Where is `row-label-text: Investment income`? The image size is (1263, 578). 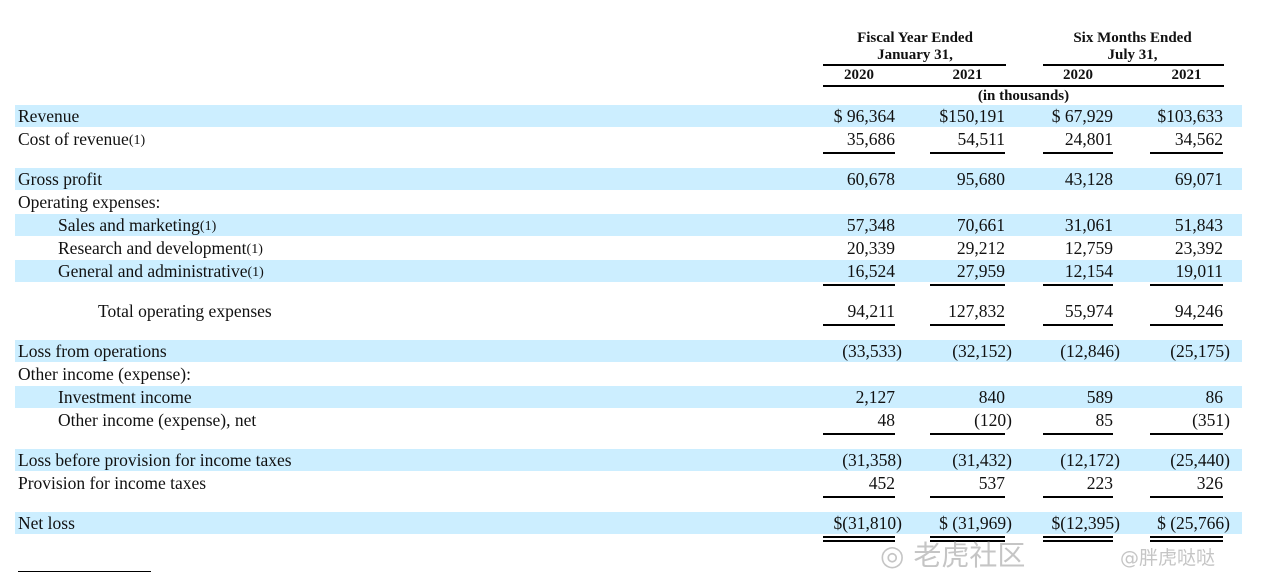
row-label-text: Investment income is located at coordinates (125, 397).